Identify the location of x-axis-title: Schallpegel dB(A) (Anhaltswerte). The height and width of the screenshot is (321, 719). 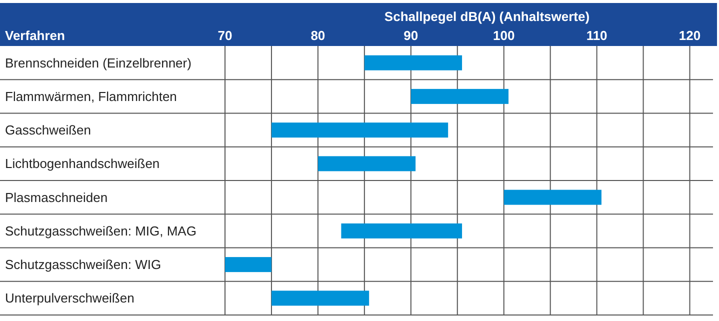
(487, 16).